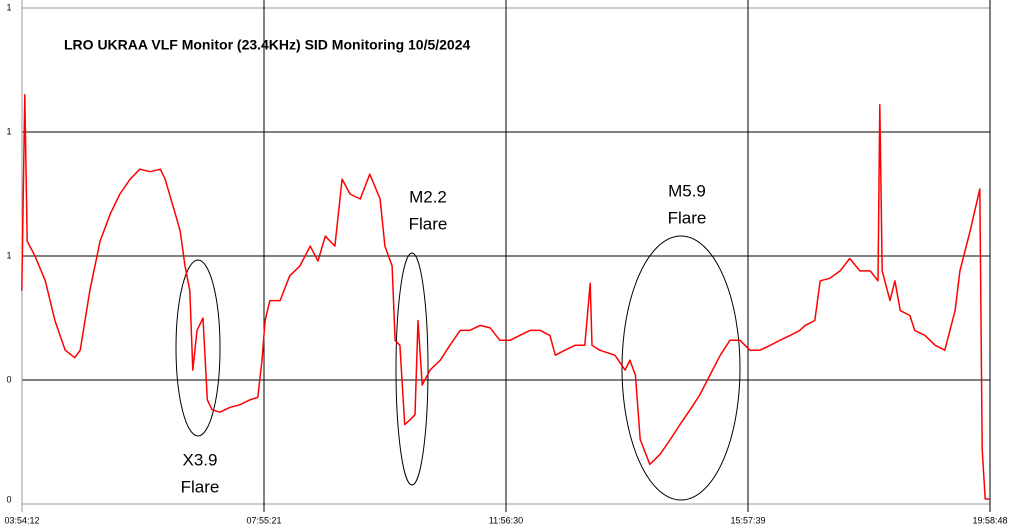  Describe the element at coordinates (21, 520) in the screenshot. I see `x-tick-label: 03:54:12` at that location.